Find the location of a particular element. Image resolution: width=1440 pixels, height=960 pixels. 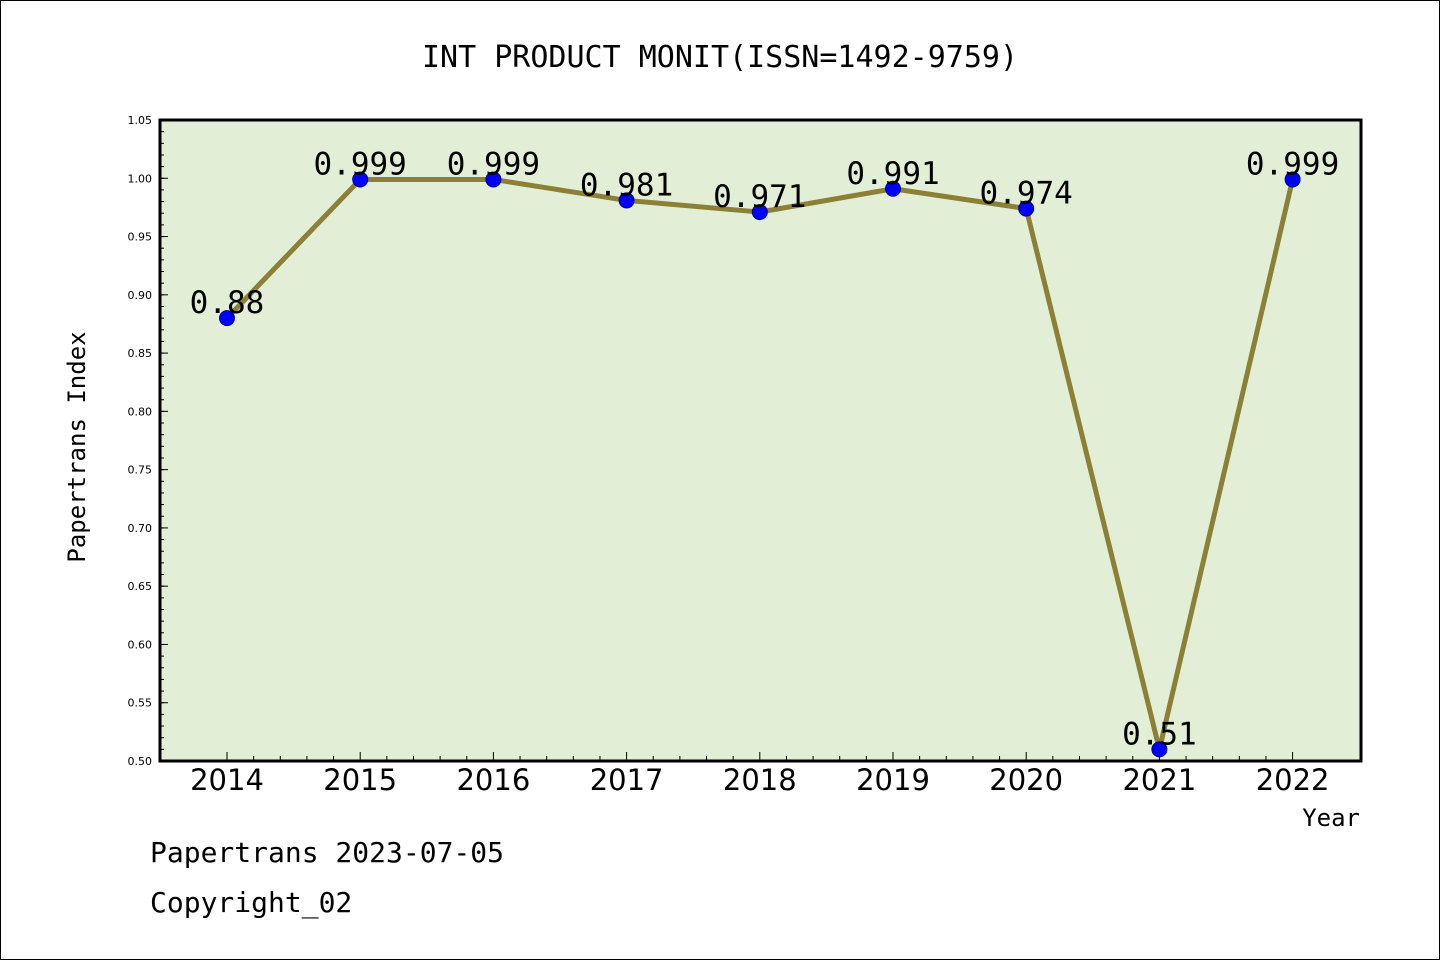

x-axis: 2014 2015 2016 2017 2018 2019 2020 2021 2022 is located at coordinates (760, 774).